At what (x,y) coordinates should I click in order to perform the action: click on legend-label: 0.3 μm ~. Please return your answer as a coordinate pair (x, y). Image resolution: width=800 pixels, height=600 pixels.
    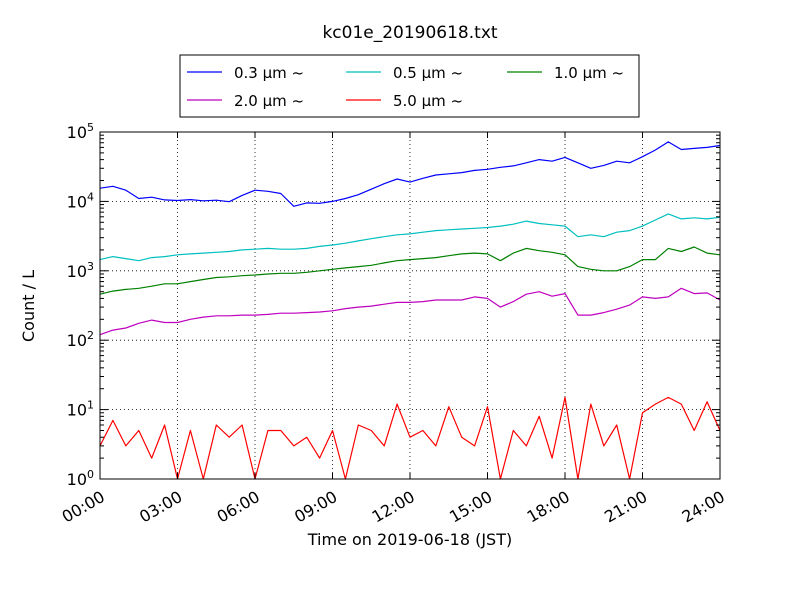
    Looking at the image, I should click on (269, 73).